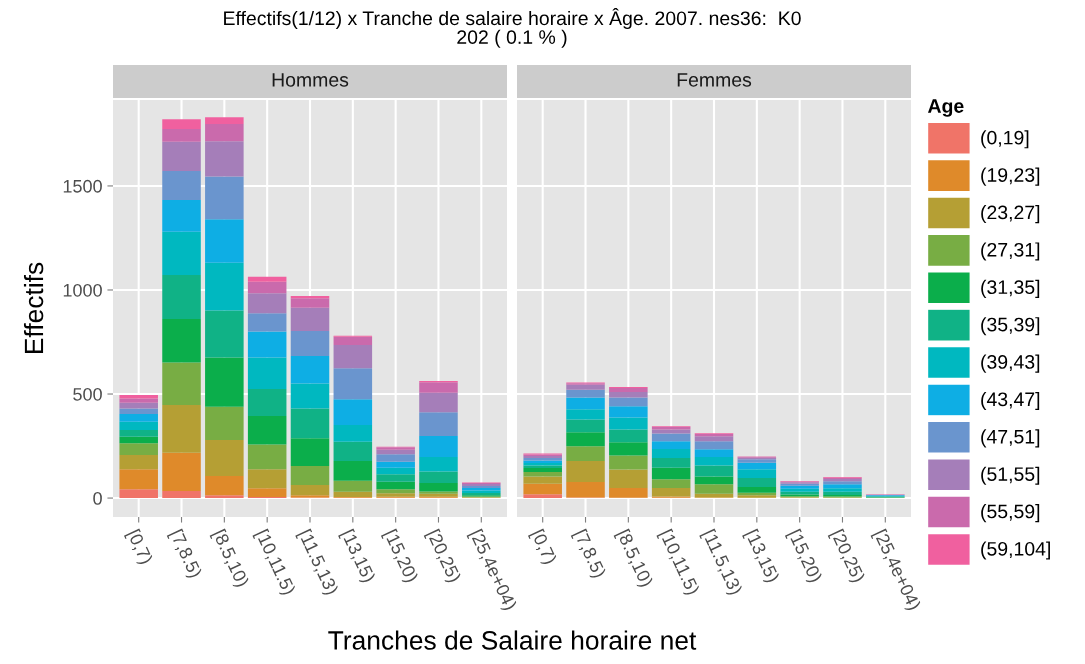 The image size is (1085, 664). Describe the element at coordinates (945, 108) in the screenshot. I see `legend-title: Age` at that location.